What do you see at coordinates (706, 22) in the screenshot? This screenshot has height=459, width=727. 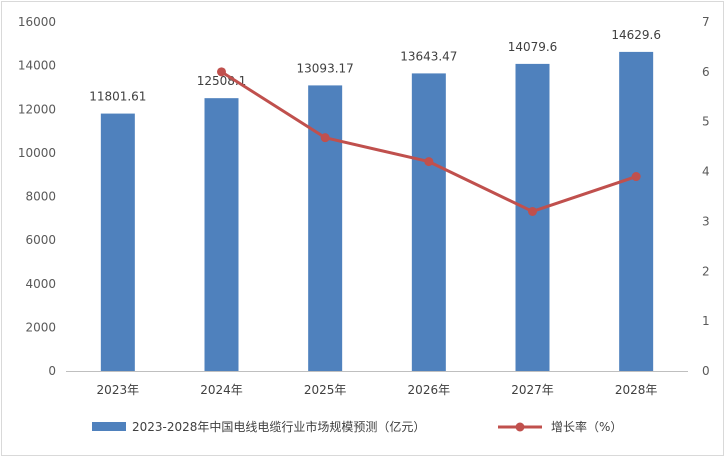 I see `right-tick-label: 7` at bounding box center [706, 22].